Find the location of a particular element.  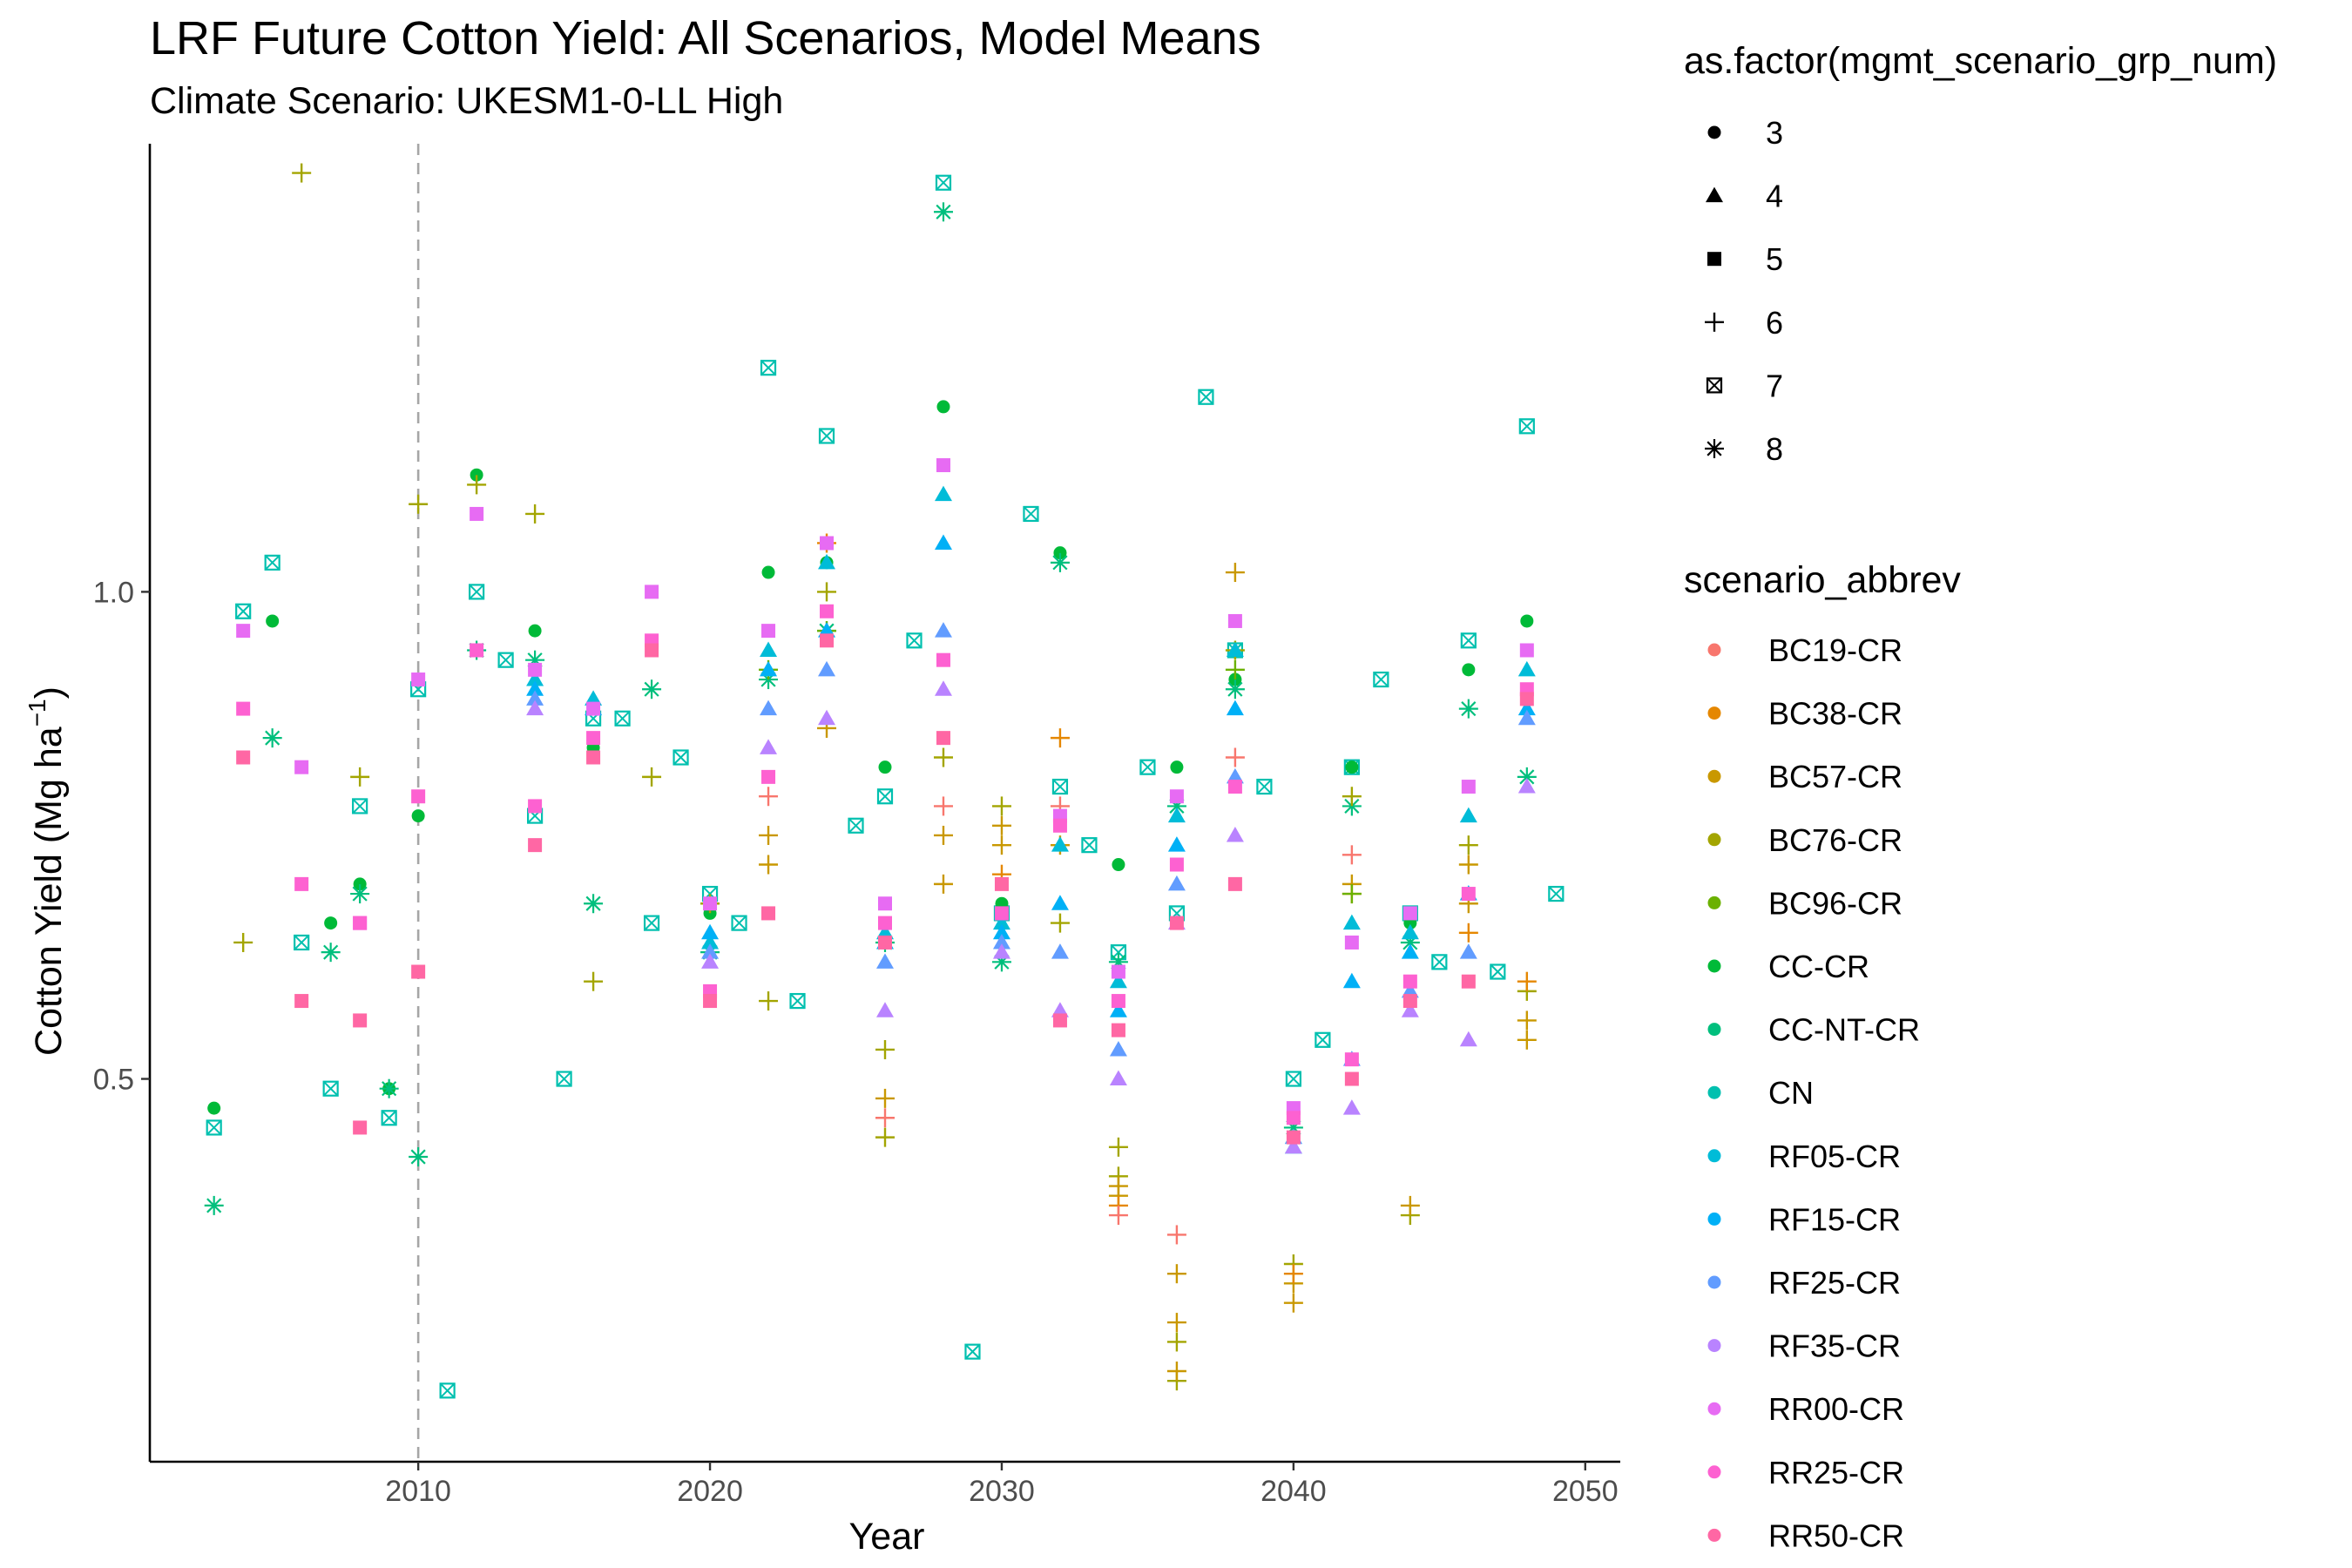

x-tick-label: 2040 is located at coordinates (1293, 1491).